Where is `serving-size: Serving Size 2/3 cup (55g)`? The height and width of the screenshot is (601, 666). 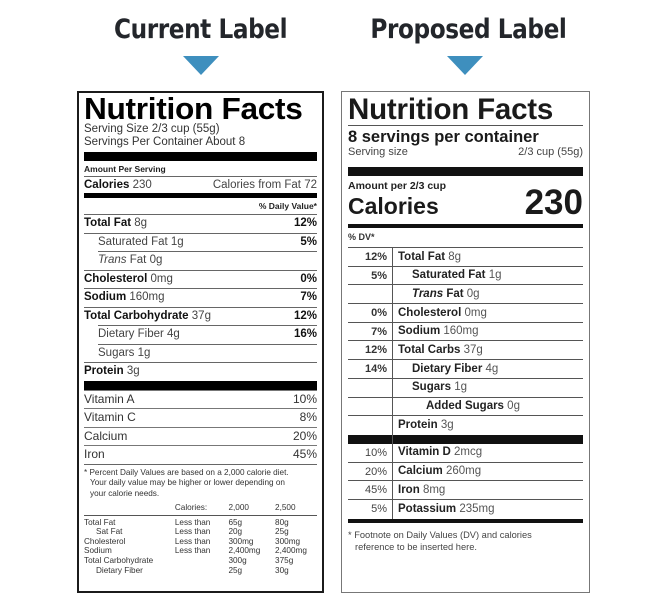 serving-size: Serving Size 2/3 cup (55g) is located at coordinates (152, 129).